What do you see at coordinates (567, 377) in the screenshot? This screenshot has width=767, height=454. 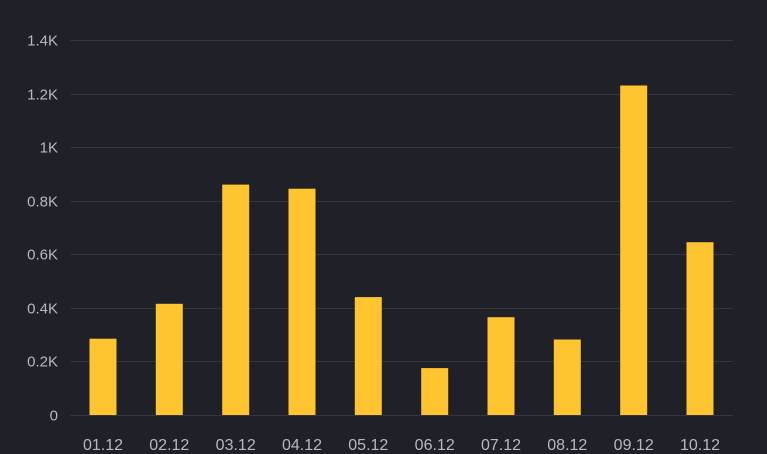 I see `bar-08.12` at bounding box center [567, 377].